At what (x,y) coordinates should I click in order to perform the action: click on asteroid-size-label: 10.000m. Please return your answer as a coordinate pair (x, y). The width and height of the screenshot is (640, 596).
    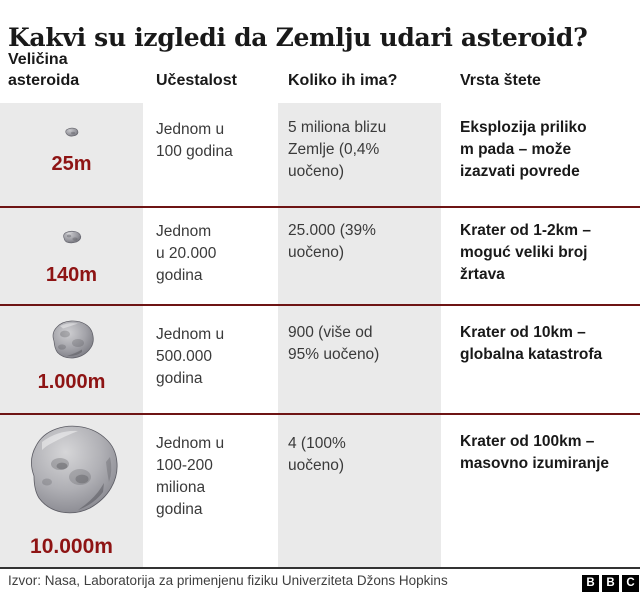
    Looking at the image, I should click on (71, 546).